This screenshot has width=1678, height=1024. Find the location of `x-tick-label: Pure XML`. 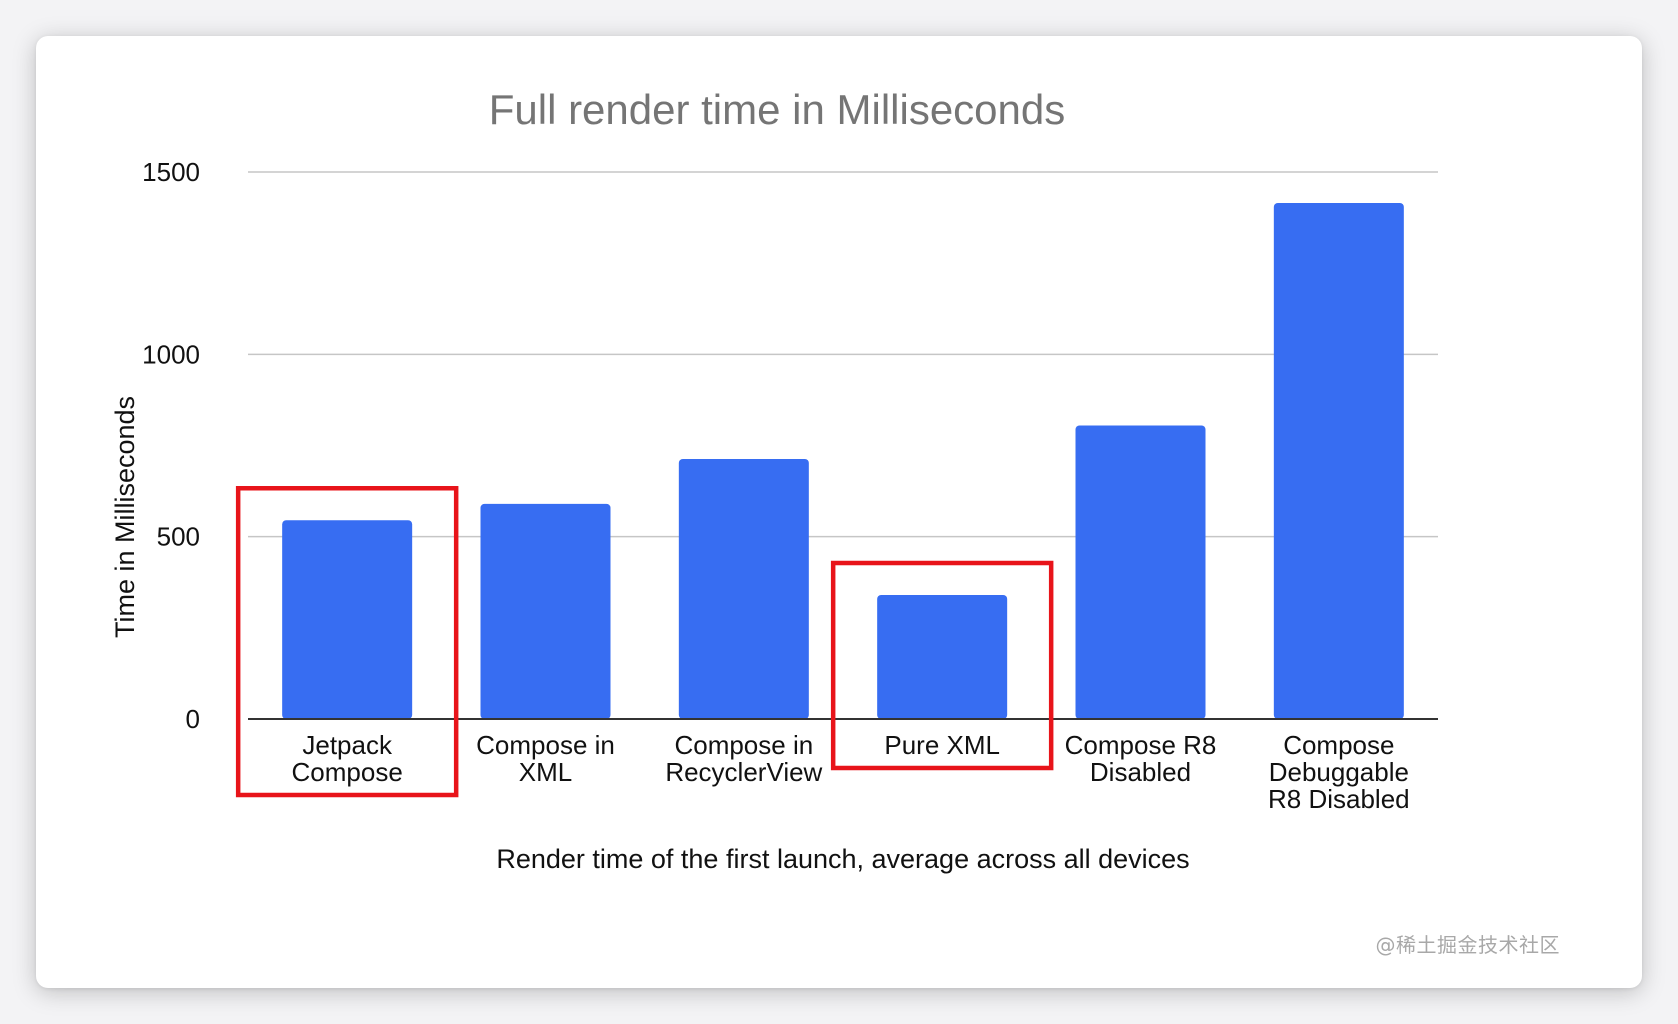

x-tick-label: Pure XML is located at coordinates (942, 745).